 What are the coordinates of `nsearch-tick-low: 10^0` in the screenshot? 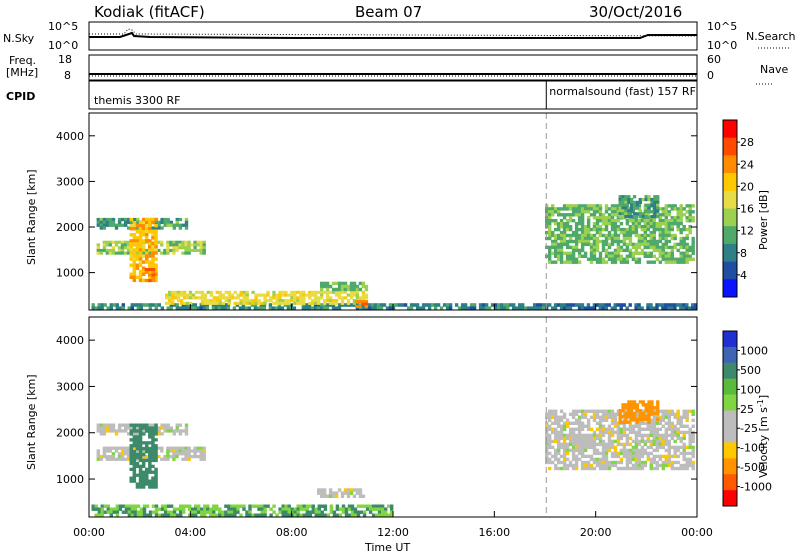 It's located at (722, 45).